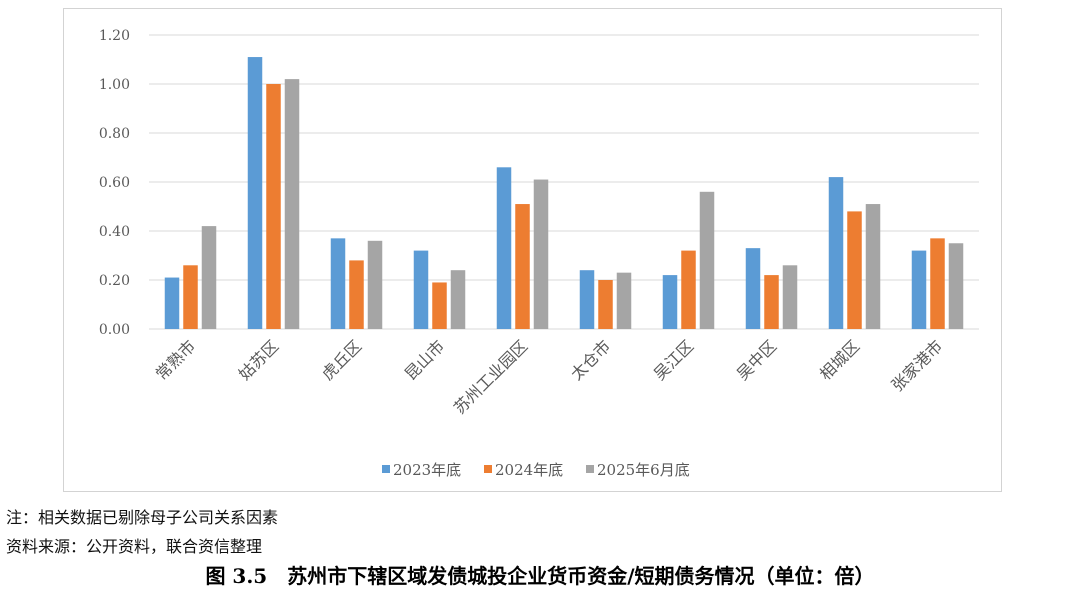 The width and height of the screenshot is (1080, 593). What do you see at coordinates (258, 359) in the screenshot?
I see `x-category-label: 姑苏区` at bounding box center [258, 359].